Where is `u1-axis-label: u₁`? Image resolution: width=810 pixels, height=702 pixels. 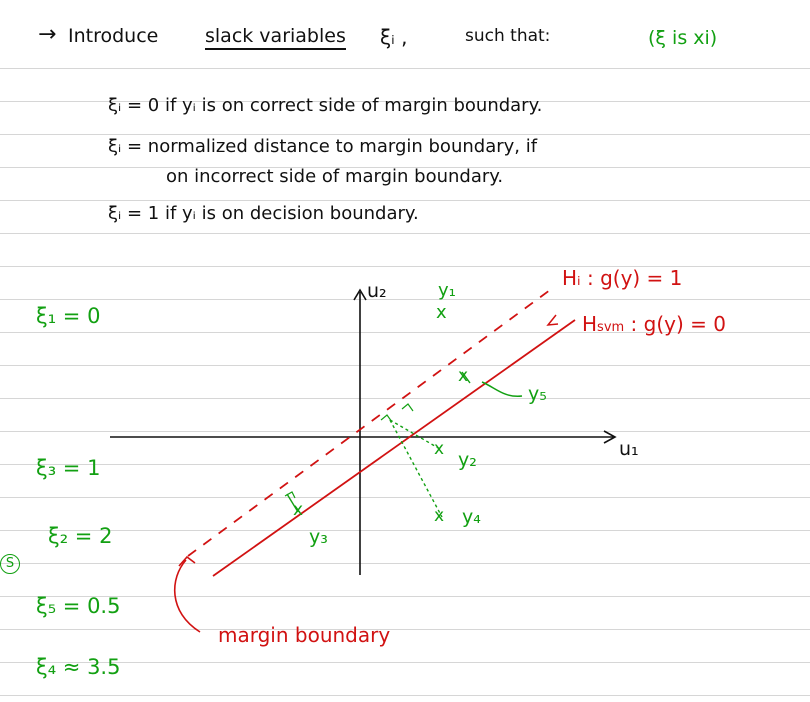 u1-axis-label: u₁ is located at coordinates (629, 449).